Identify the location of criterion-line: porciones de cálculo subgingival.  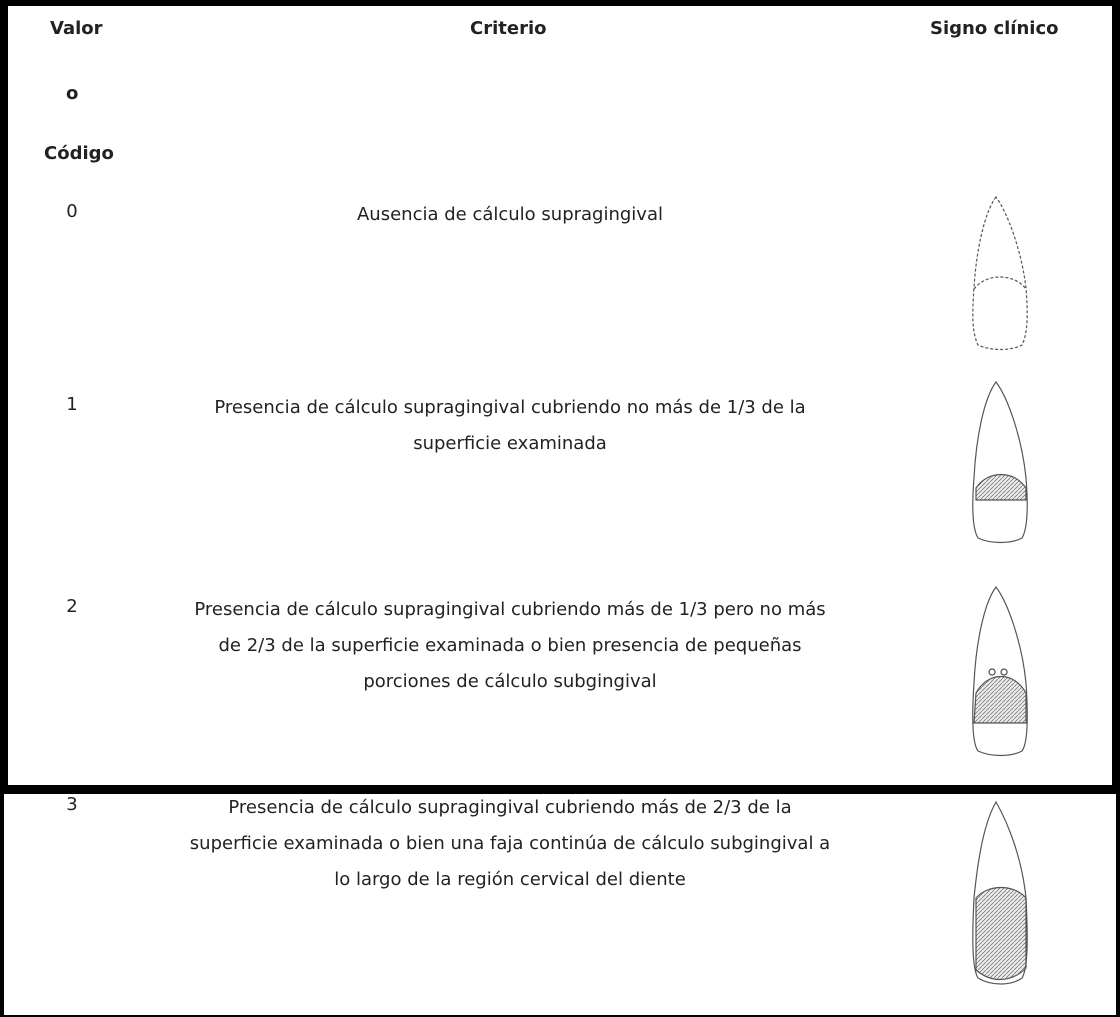
(510, 681).